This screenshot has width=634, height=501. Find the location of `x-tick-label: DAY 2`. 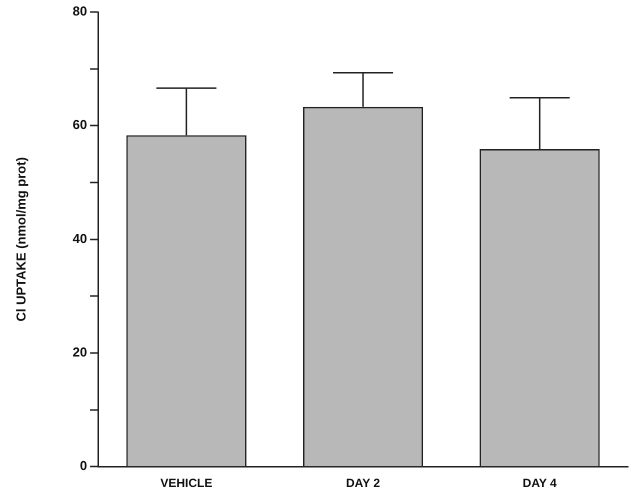

x-tick-label: DAY 2 is located at coordinates (363, 483).